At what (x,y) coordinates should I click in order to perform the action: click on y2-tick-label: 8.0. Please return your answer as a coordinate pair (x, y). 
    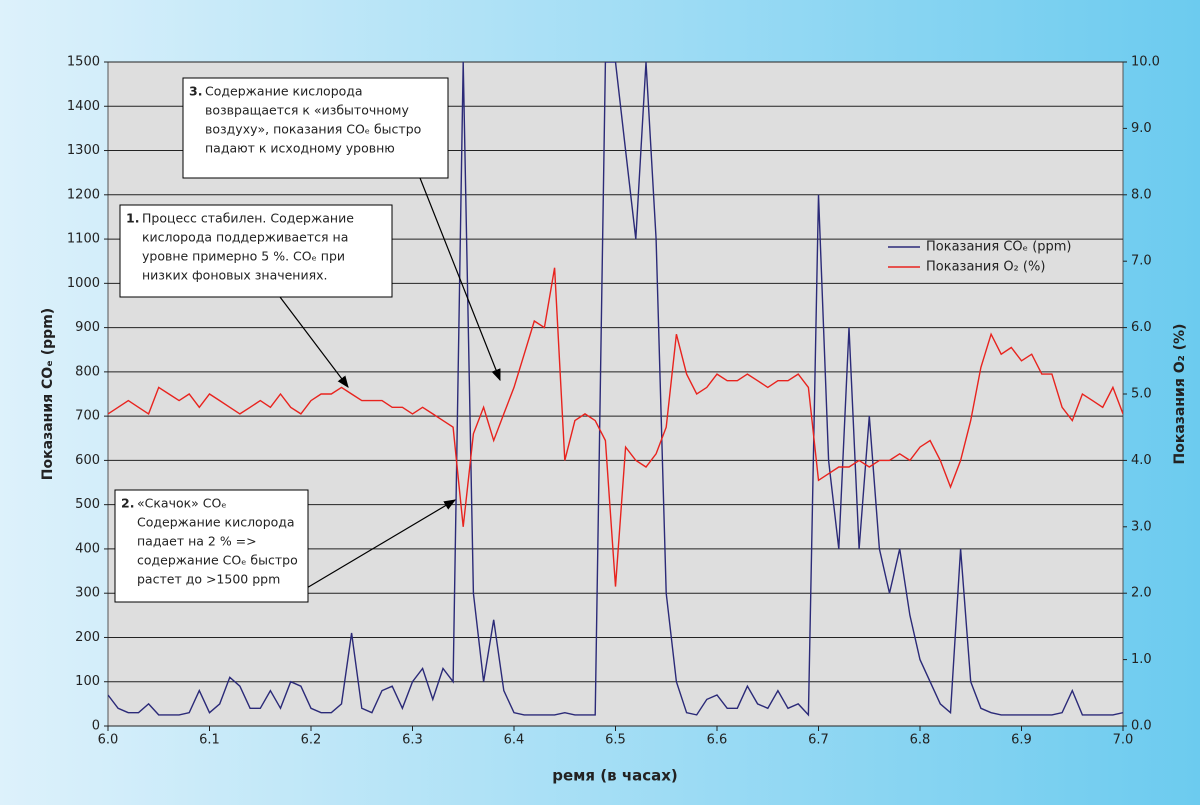
    Looking at the image, I should click on (1141, 194).